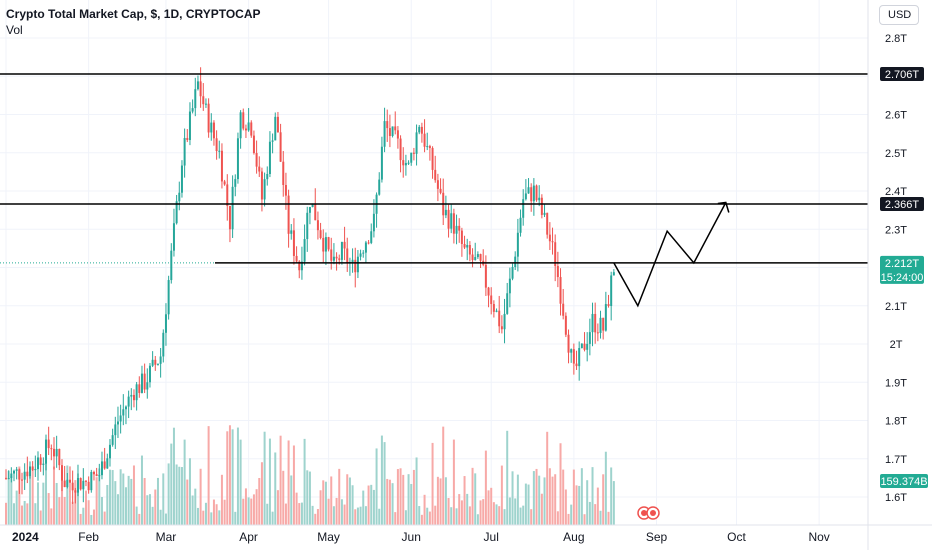 This screenshot has width=932, height=550. What do you see at coordinates (902, 269) in the screenshot?
I see `level-label-bg` at bounding box center [902, 269].